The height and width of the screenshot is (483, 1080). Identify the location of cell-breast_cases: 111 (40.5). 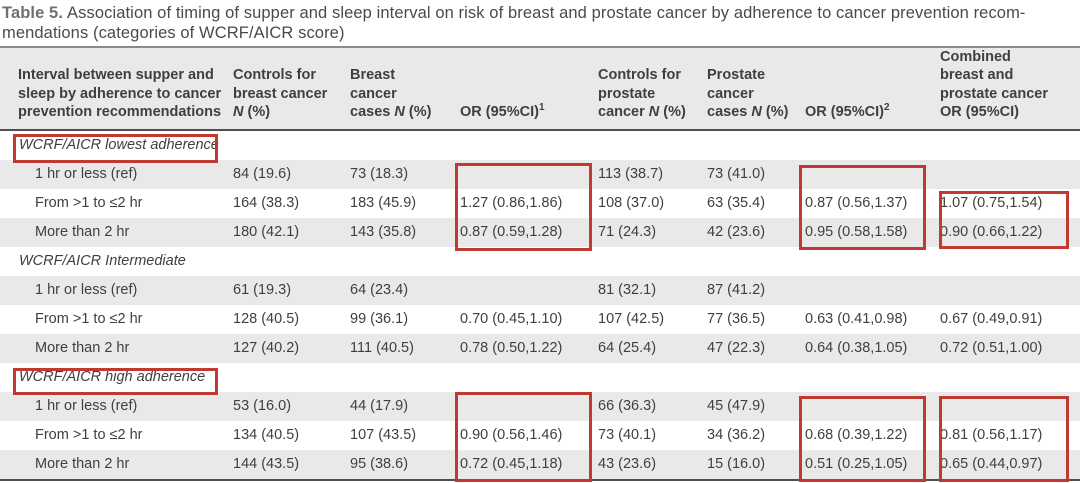
(382, 347).